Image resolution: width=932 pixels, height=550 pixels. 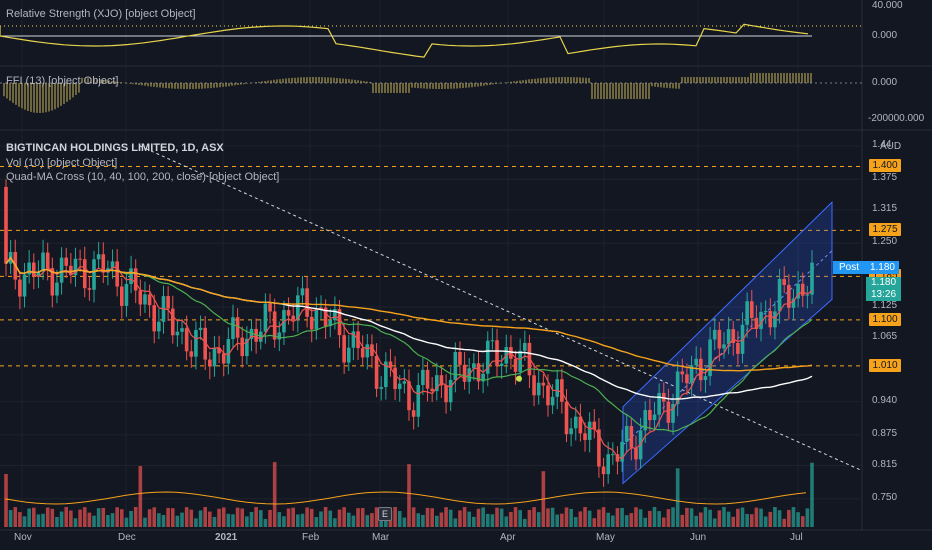 What do you see at coordinates (885, 82) in the screenshot?
I see `ffi-tick-zero: 0.000` at bounding box center [885, 82].